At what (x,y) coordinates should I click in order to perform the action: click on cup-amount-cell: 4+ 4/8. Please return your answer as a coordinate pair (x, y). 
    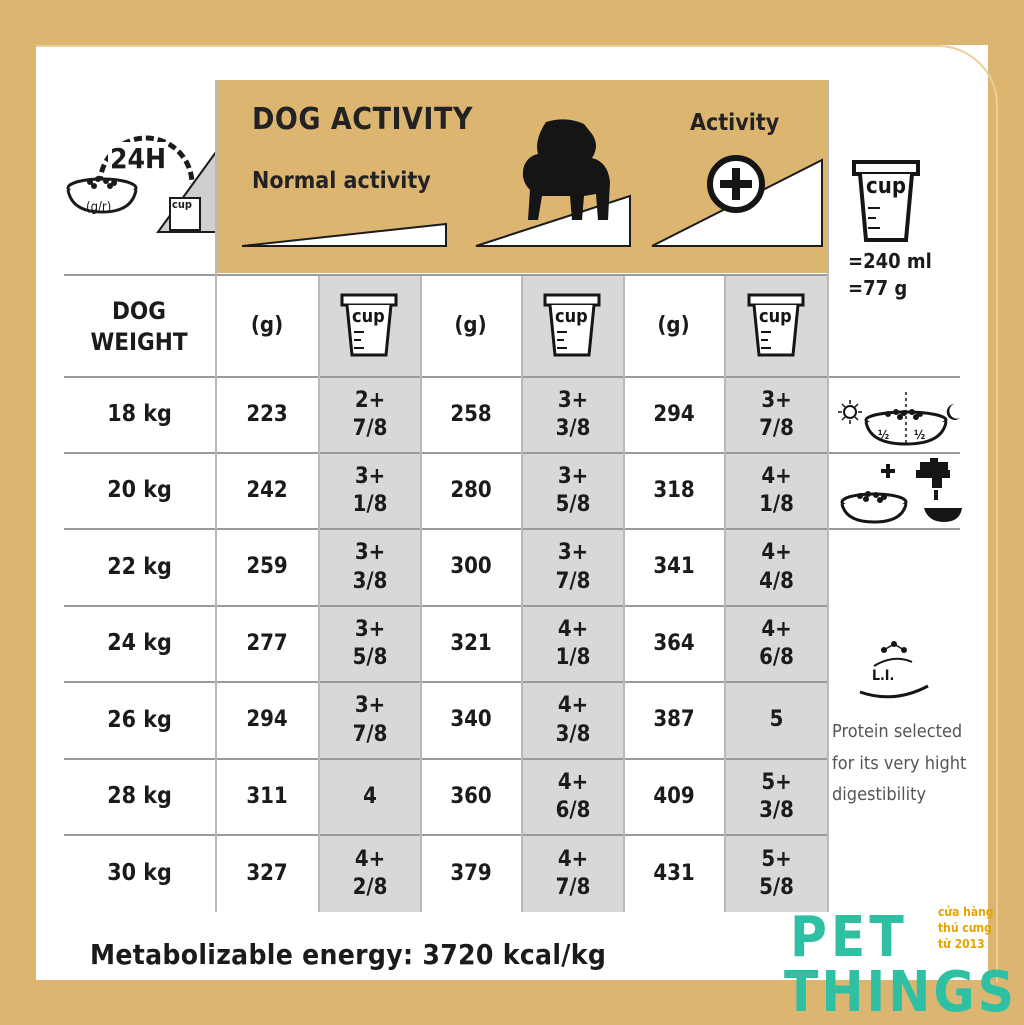
    Looking at the image, I should click on (776, 567).